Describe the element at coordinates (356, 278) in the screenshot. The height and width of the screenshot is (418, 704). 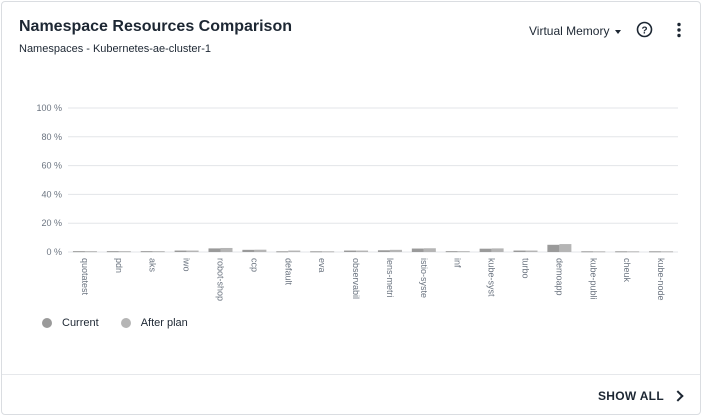
I see `x-tick-label: observabil` at that location.